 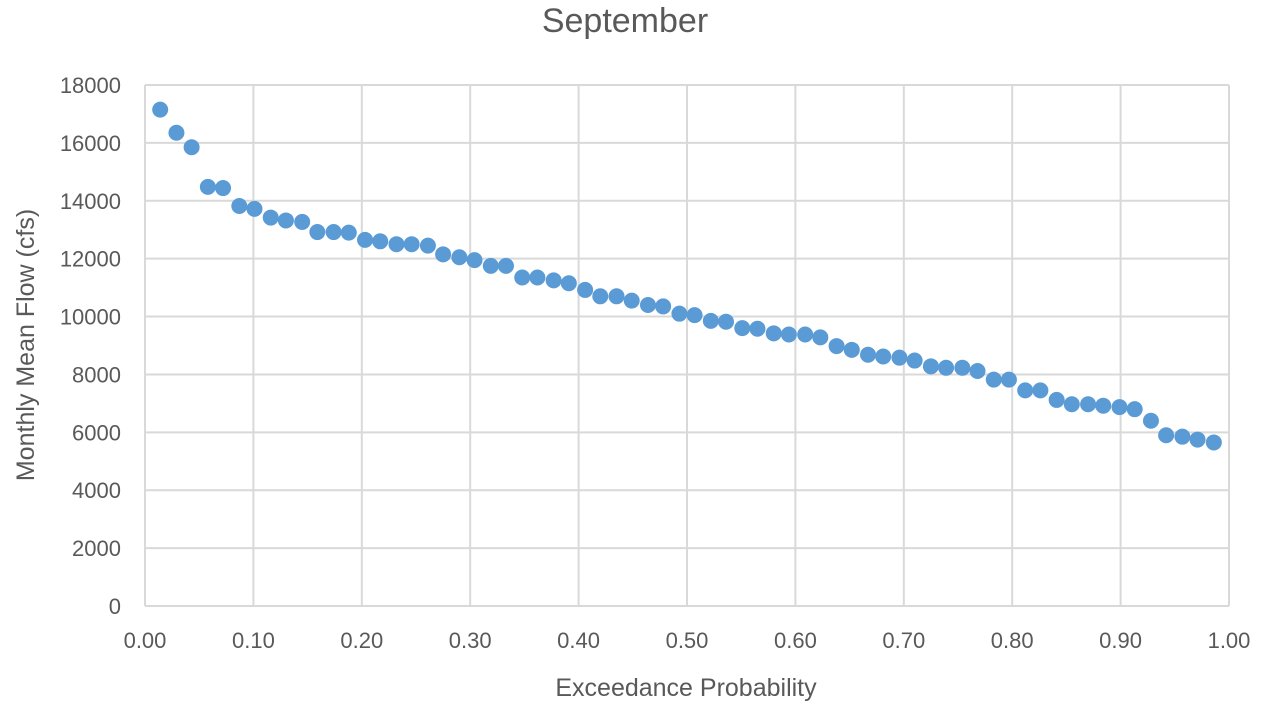 What do you see at coordinates (361, 640) in the screenshot?
I see `x-tick-label: 0.20` at bounding box center [361, 640].